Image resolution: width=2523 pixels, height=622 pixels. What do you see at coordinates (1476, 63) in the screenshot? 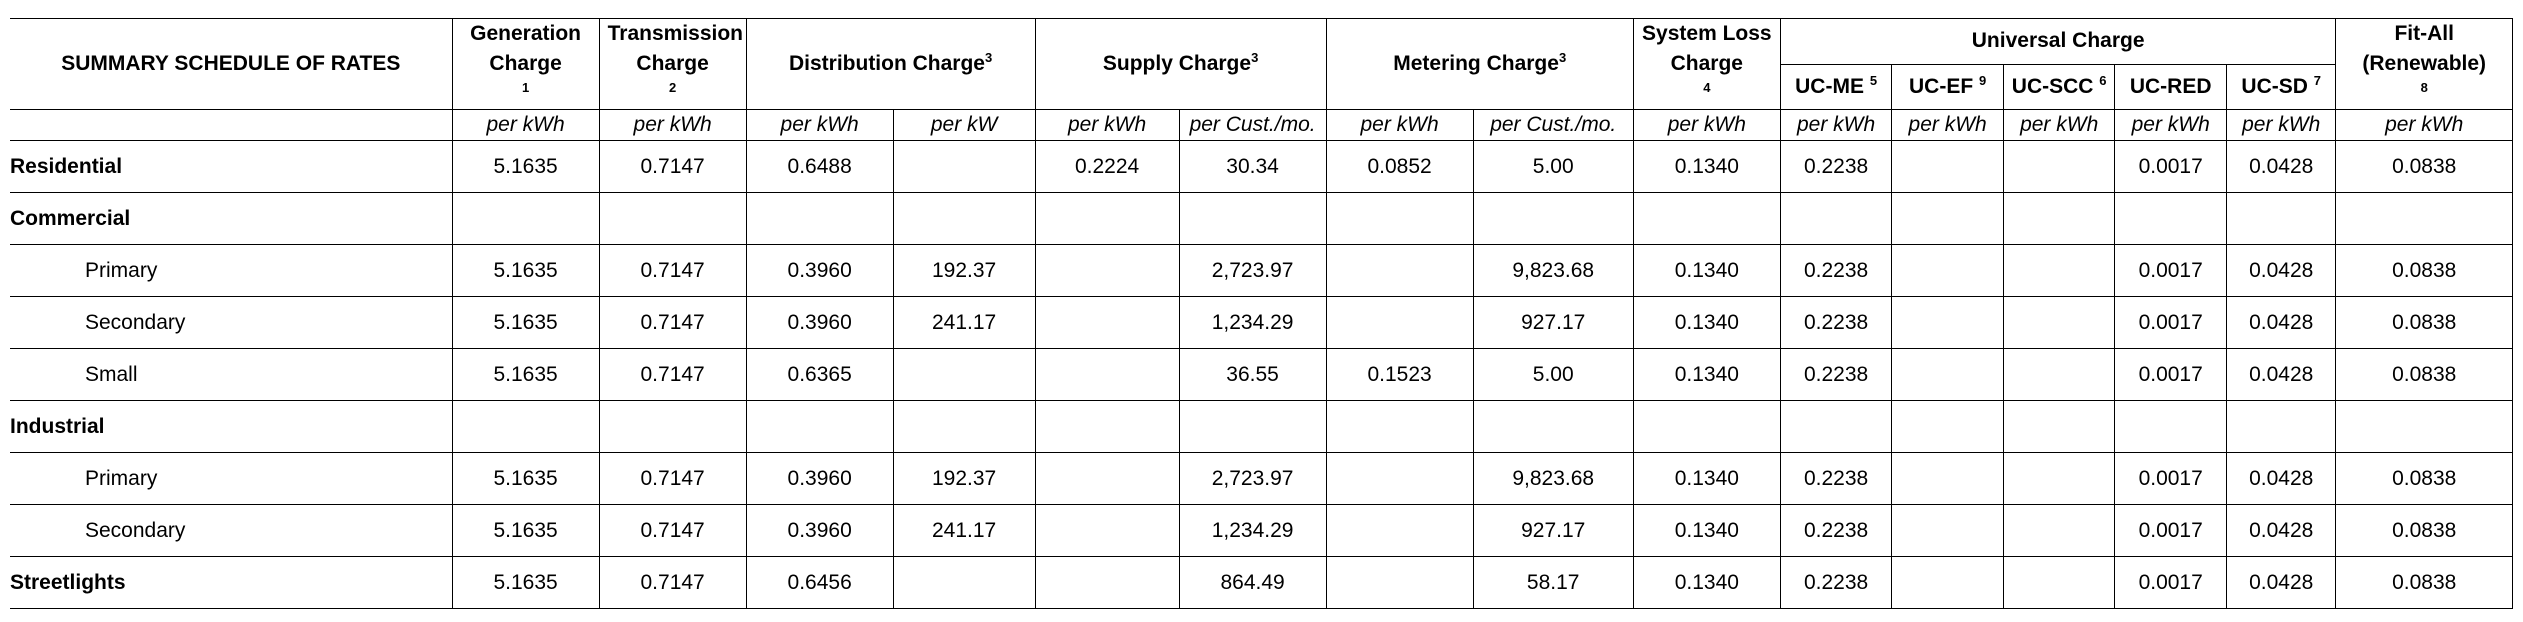
I see `header-metering-label: Metering Charge` at bounding box center [1476, 63].